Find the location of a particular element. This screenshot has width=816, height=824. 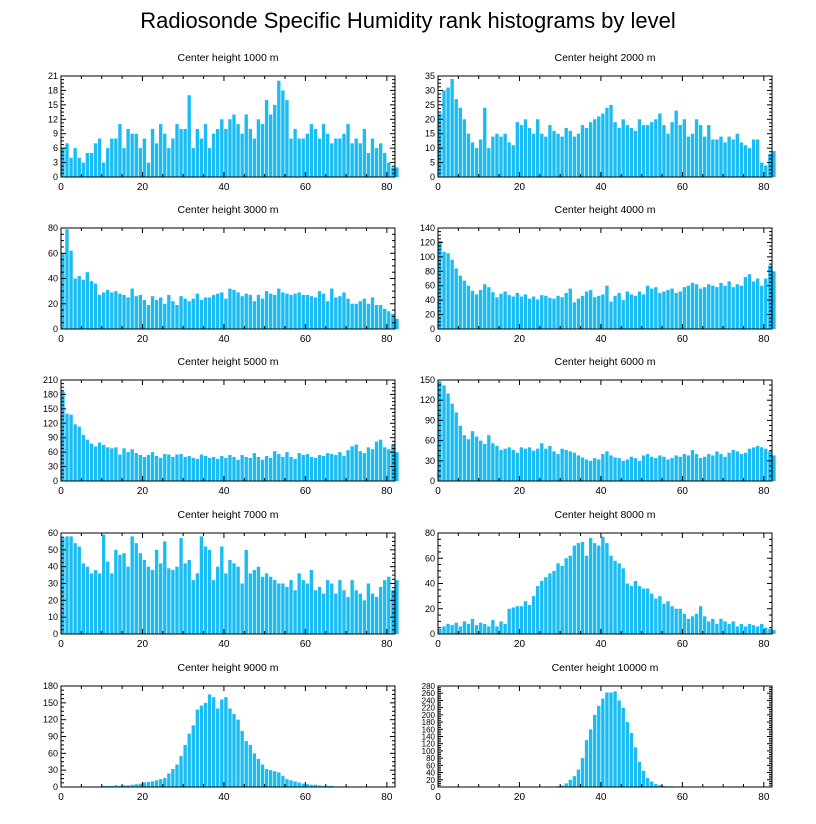

y-tick-label: 25 is located at coordinates (430, 105).